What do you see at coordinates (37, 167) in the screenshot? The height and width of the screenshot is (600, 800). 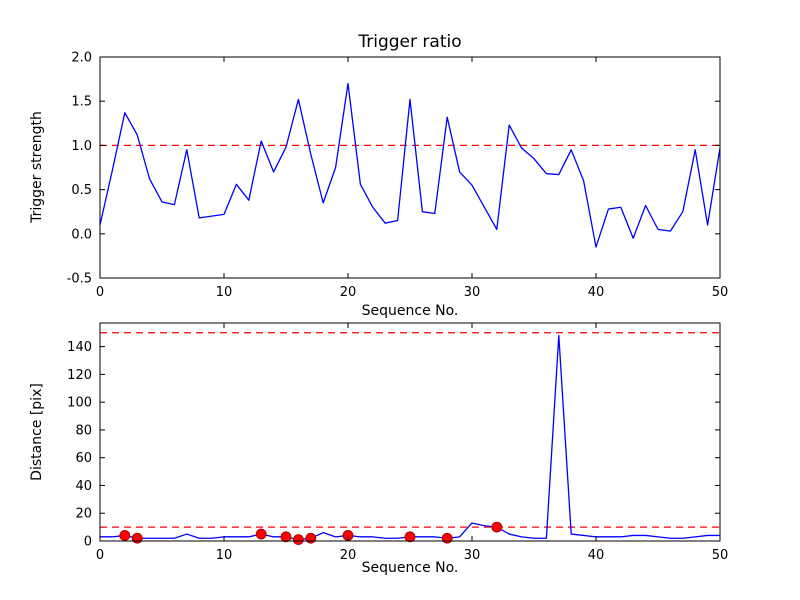 I see `top-chart-ylabel: Trigger strength` at bounding box center [37, 167].